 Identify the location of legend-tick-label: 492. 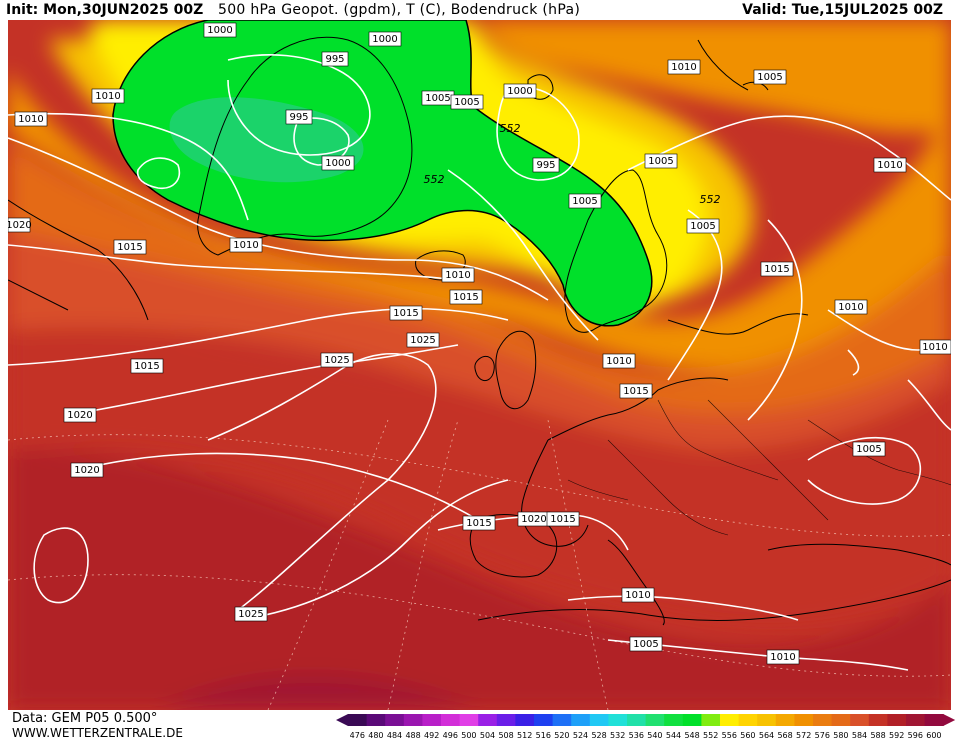
(431, 735).